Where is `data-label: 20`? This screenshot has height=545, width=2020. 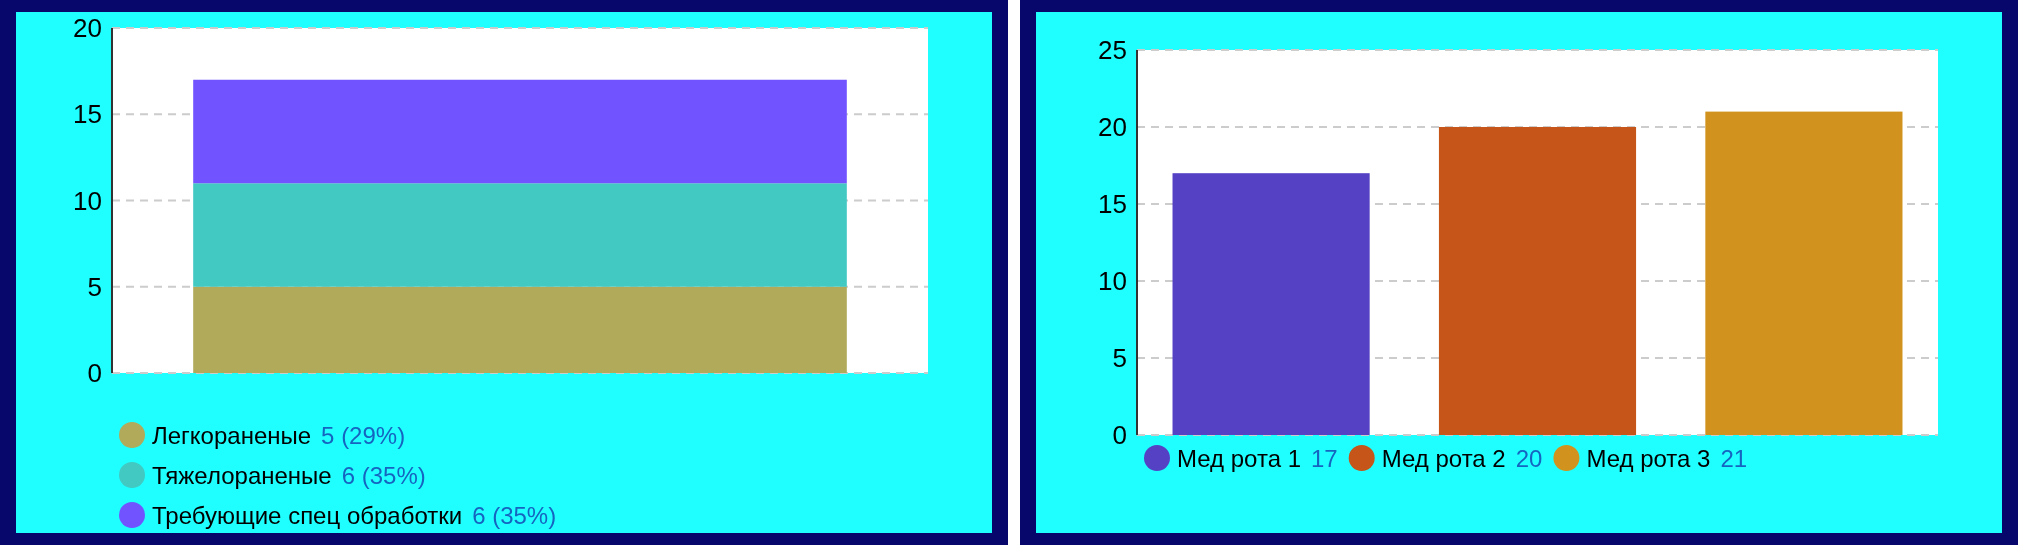
data-label: 20 is located at coordinates (1529, 458).